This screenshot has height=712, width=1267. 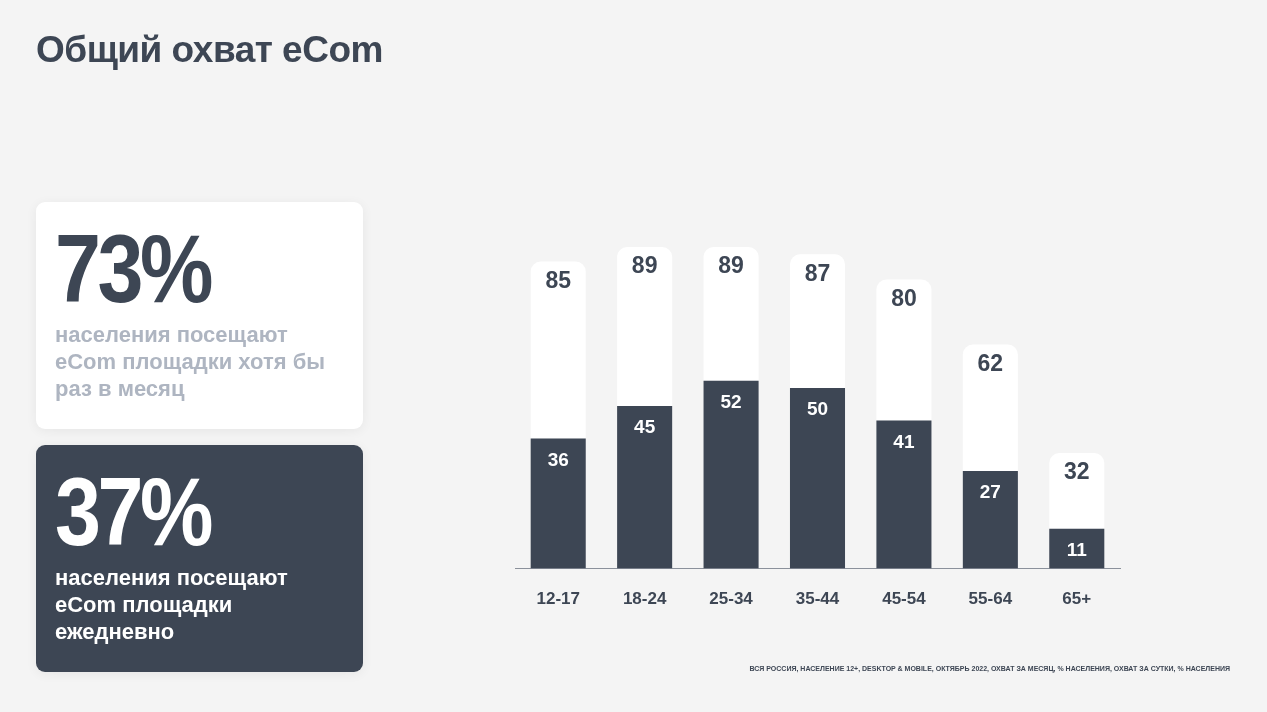 I want to click on data-label: 45, so click(x=645, y=427).